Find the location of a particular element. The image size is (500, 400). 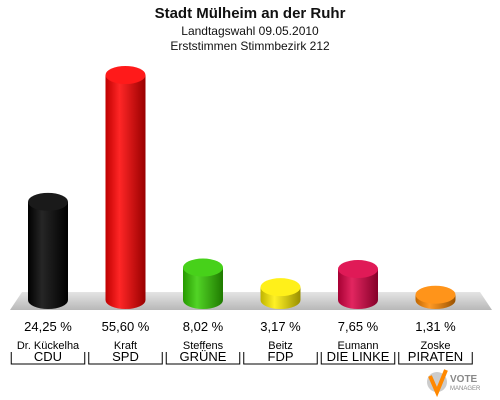

vote-manager-logo: VOTE MANAGER is located at coordinates (454, 383).